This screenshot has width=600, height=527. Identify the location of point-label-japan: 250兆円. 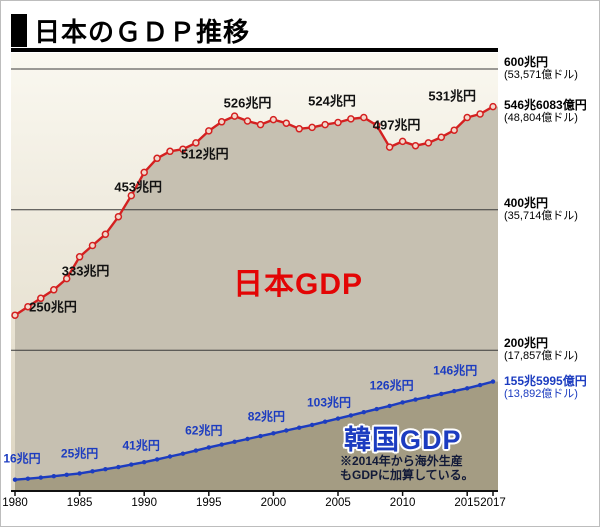
(53, 307).